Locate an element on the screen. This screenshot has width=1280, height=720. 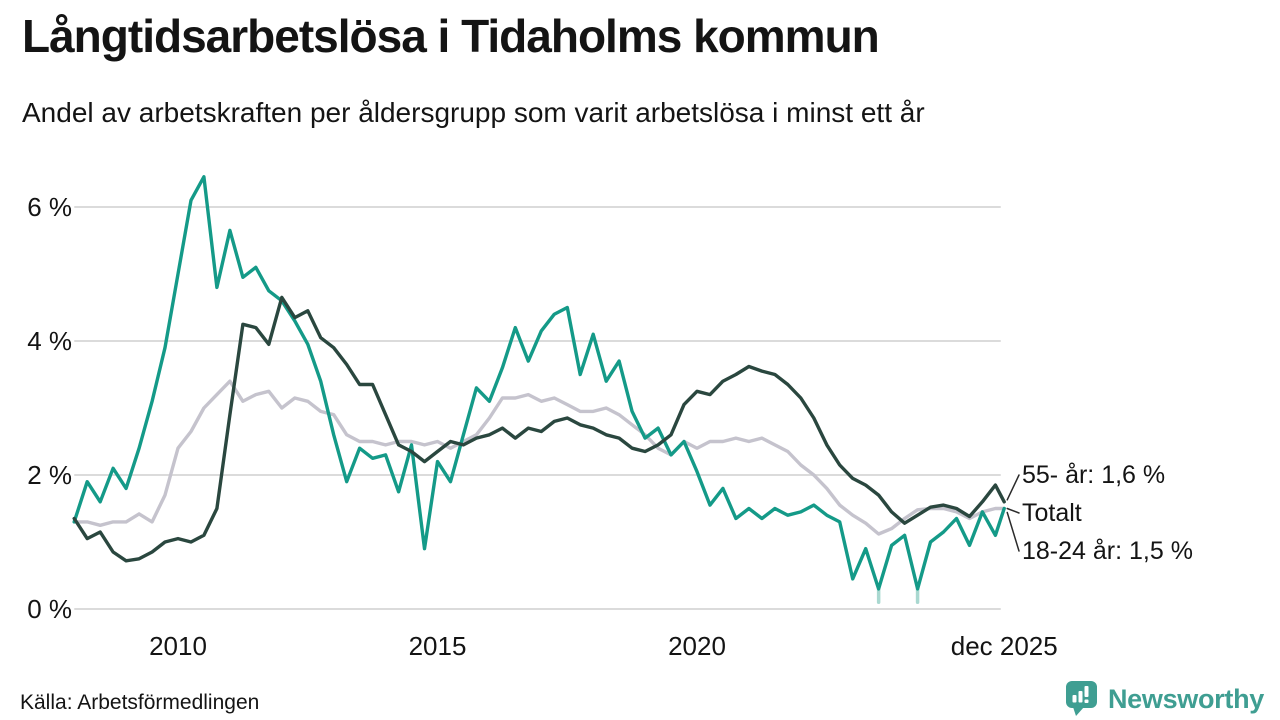
y-axis-tick-label: 4 % is located at coordinates (49, 341).